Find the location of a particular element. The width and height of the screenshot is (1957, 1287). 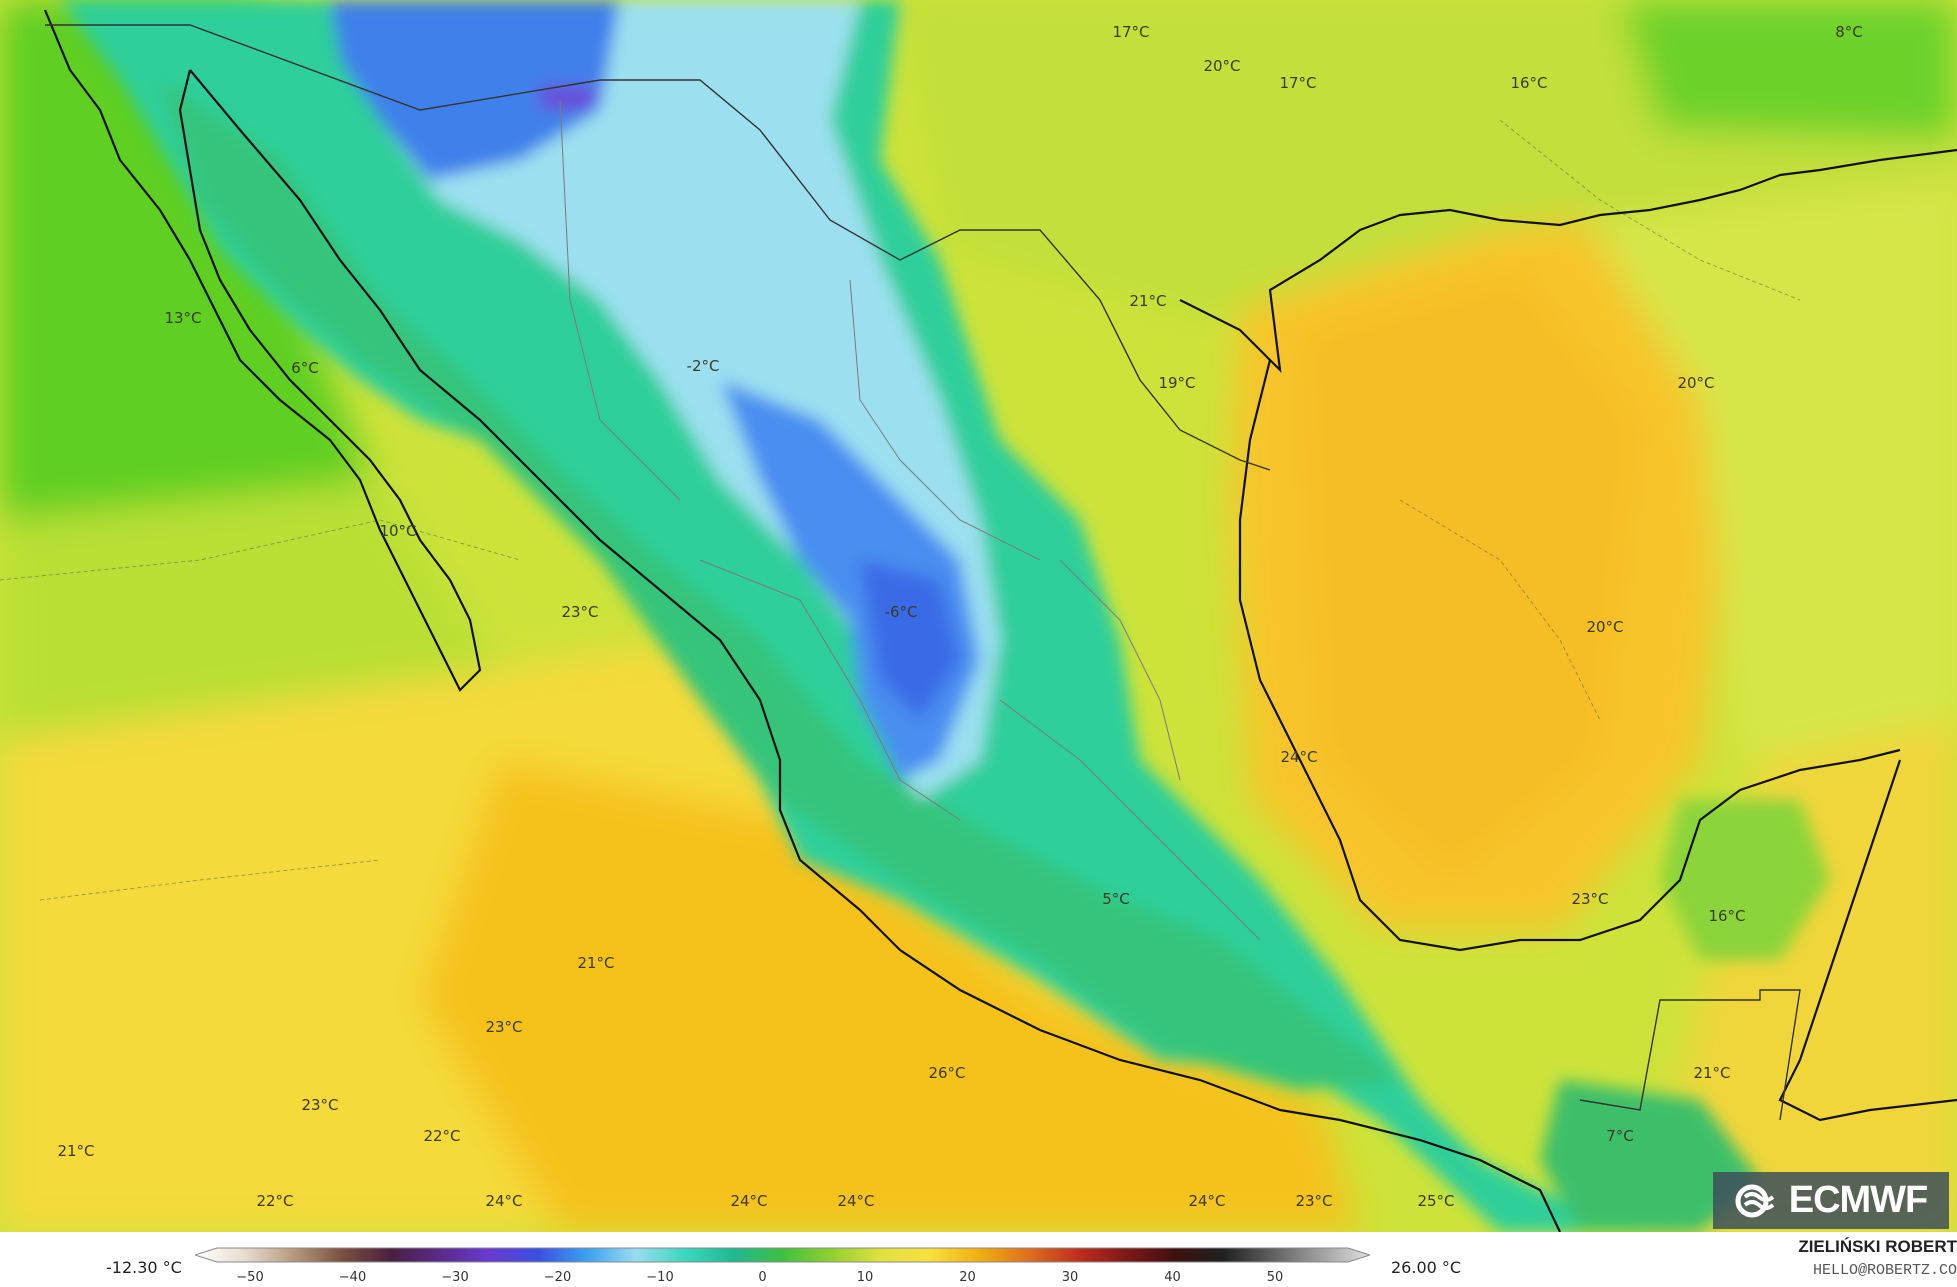

gulf-coast-us is located at coordinates (1568, 261).